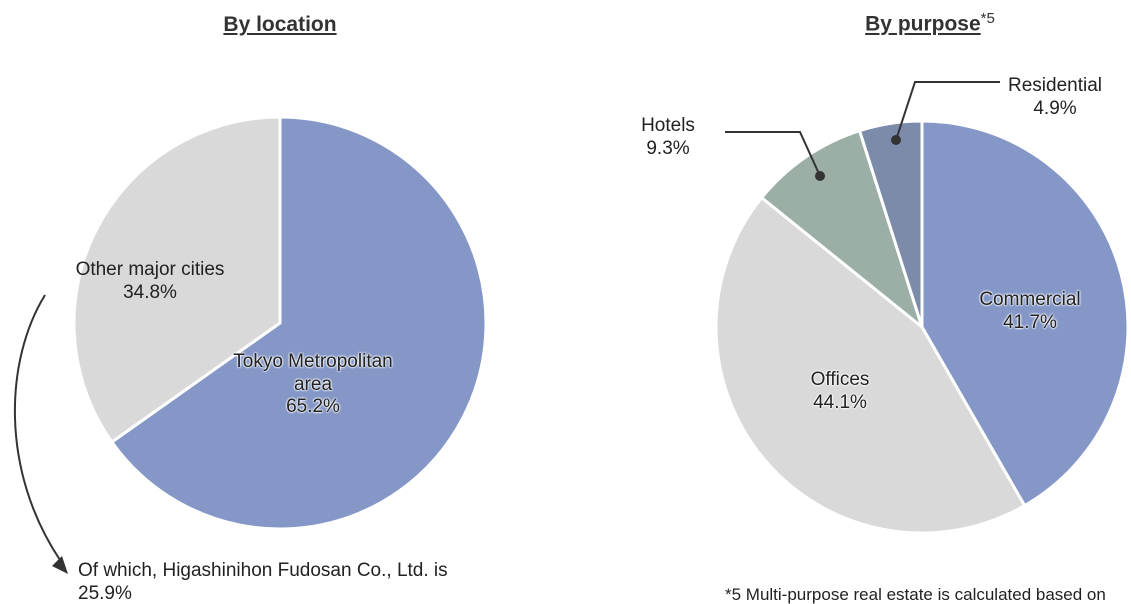 This screenshot has width=1131, height=604. Describe the element at coordinates (923, 24) in the screenshot. I see `chart-title: By purpose` at that location.